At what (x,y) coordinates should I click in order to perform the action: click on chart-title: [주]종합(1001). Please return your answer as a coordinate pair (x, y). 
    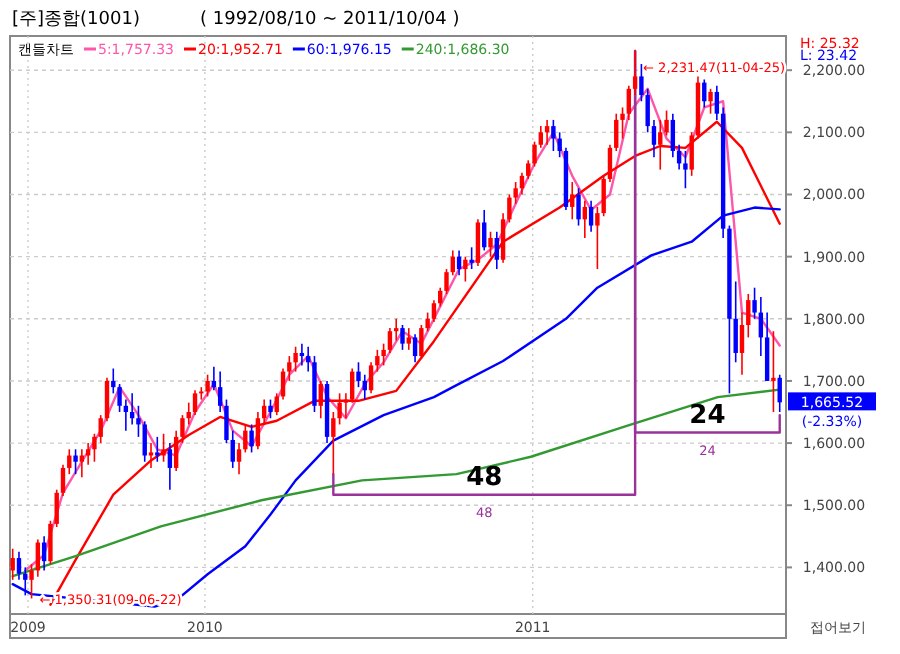
    Looking at the image, I should click on (76, 20).